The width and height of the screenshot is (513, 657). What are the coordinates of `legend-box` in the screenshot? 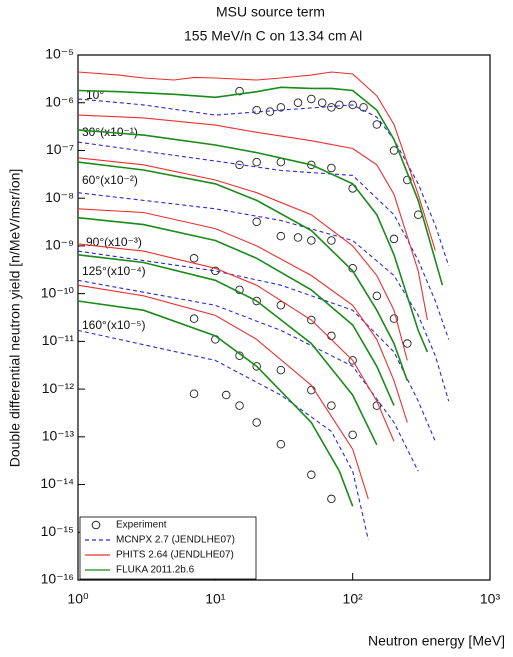 It's located at (168, 548).